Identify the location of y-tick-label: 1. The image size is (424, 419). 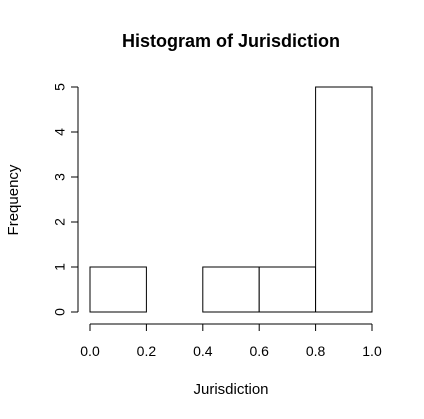
(60, 267).